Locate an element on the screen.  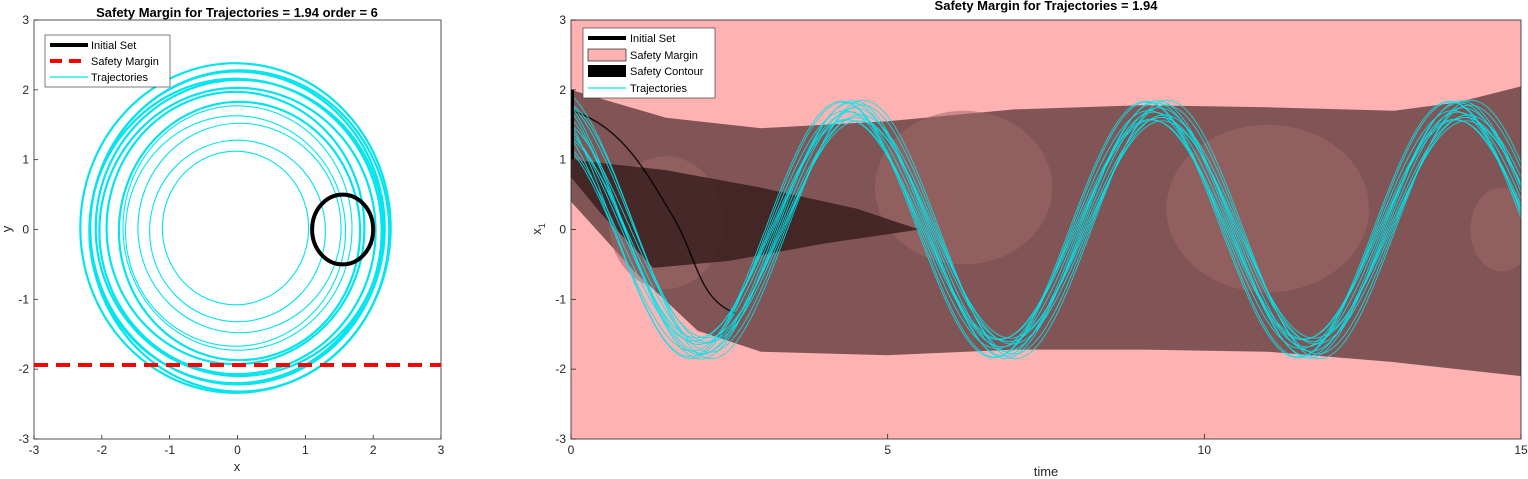
right-plot-title: Safety Margin for Trajectories = 1.94 is located at coordinates (1047, 6).